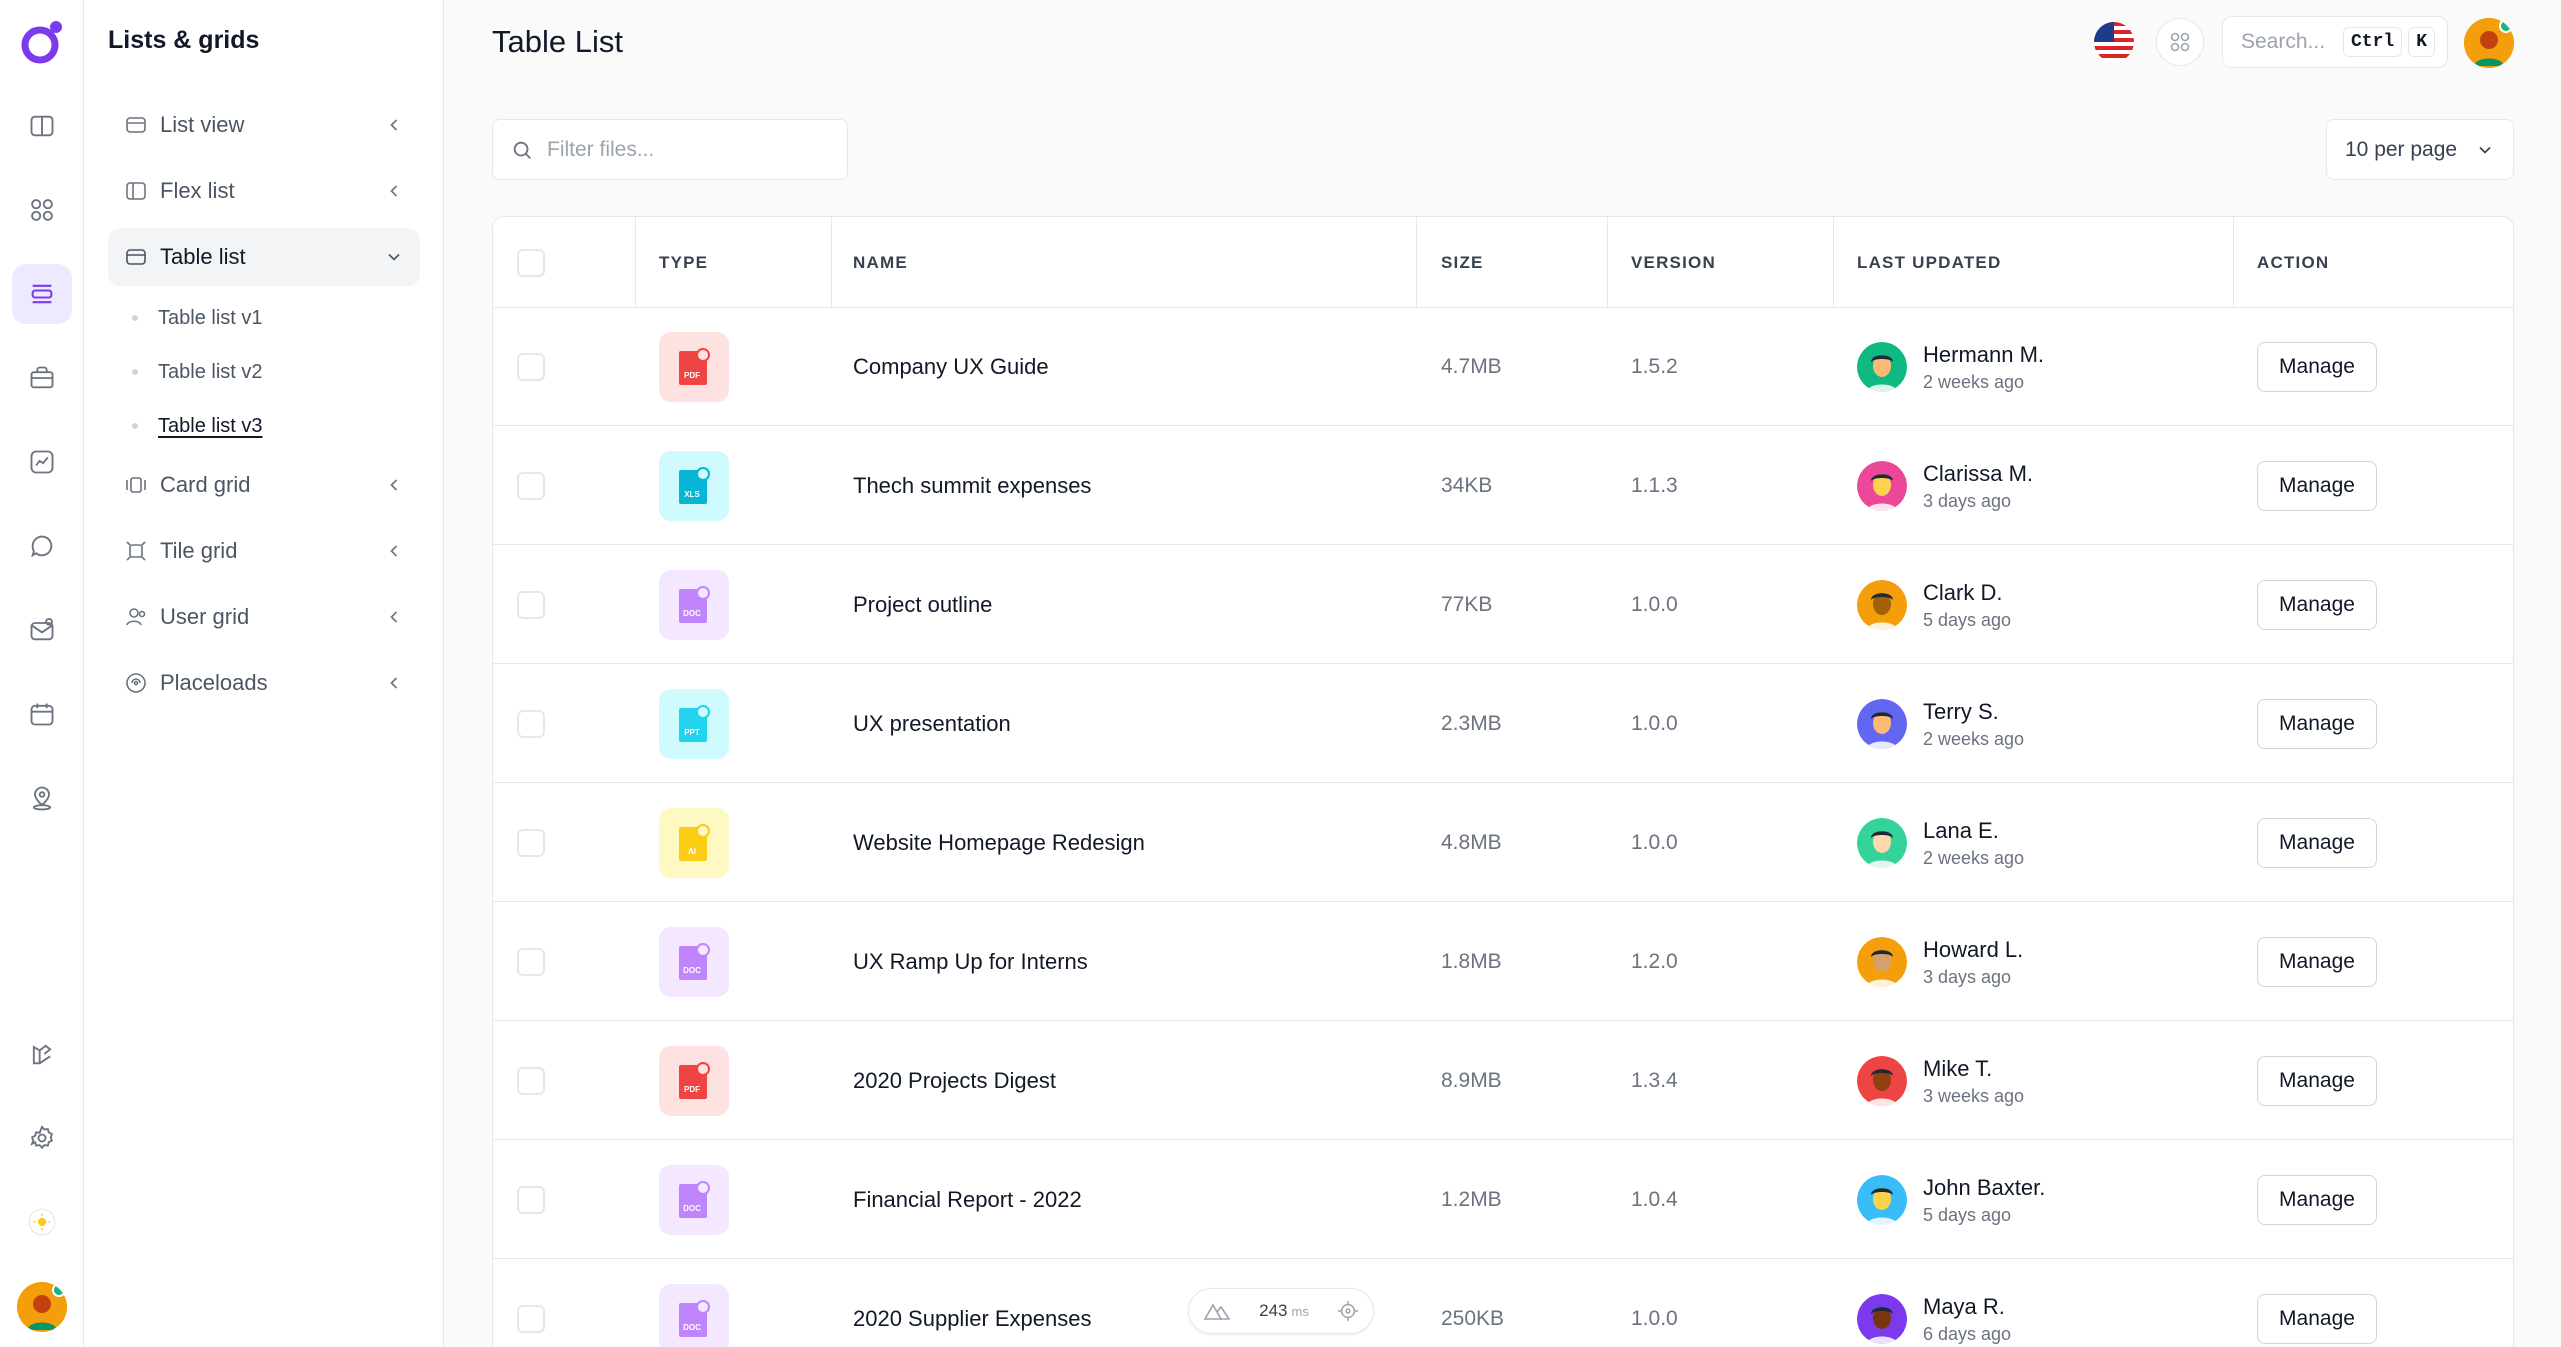  Describe the element at coordinates (1467, 485) in the screenshot. I see `file-size: 34KB` at that location.